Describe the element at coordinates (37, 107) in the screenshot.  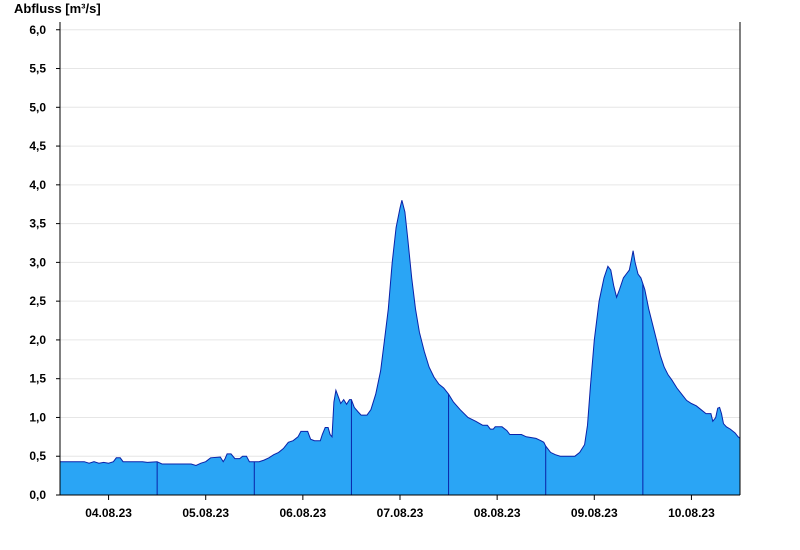
I see `y-tick-label: 5,0` at that location.